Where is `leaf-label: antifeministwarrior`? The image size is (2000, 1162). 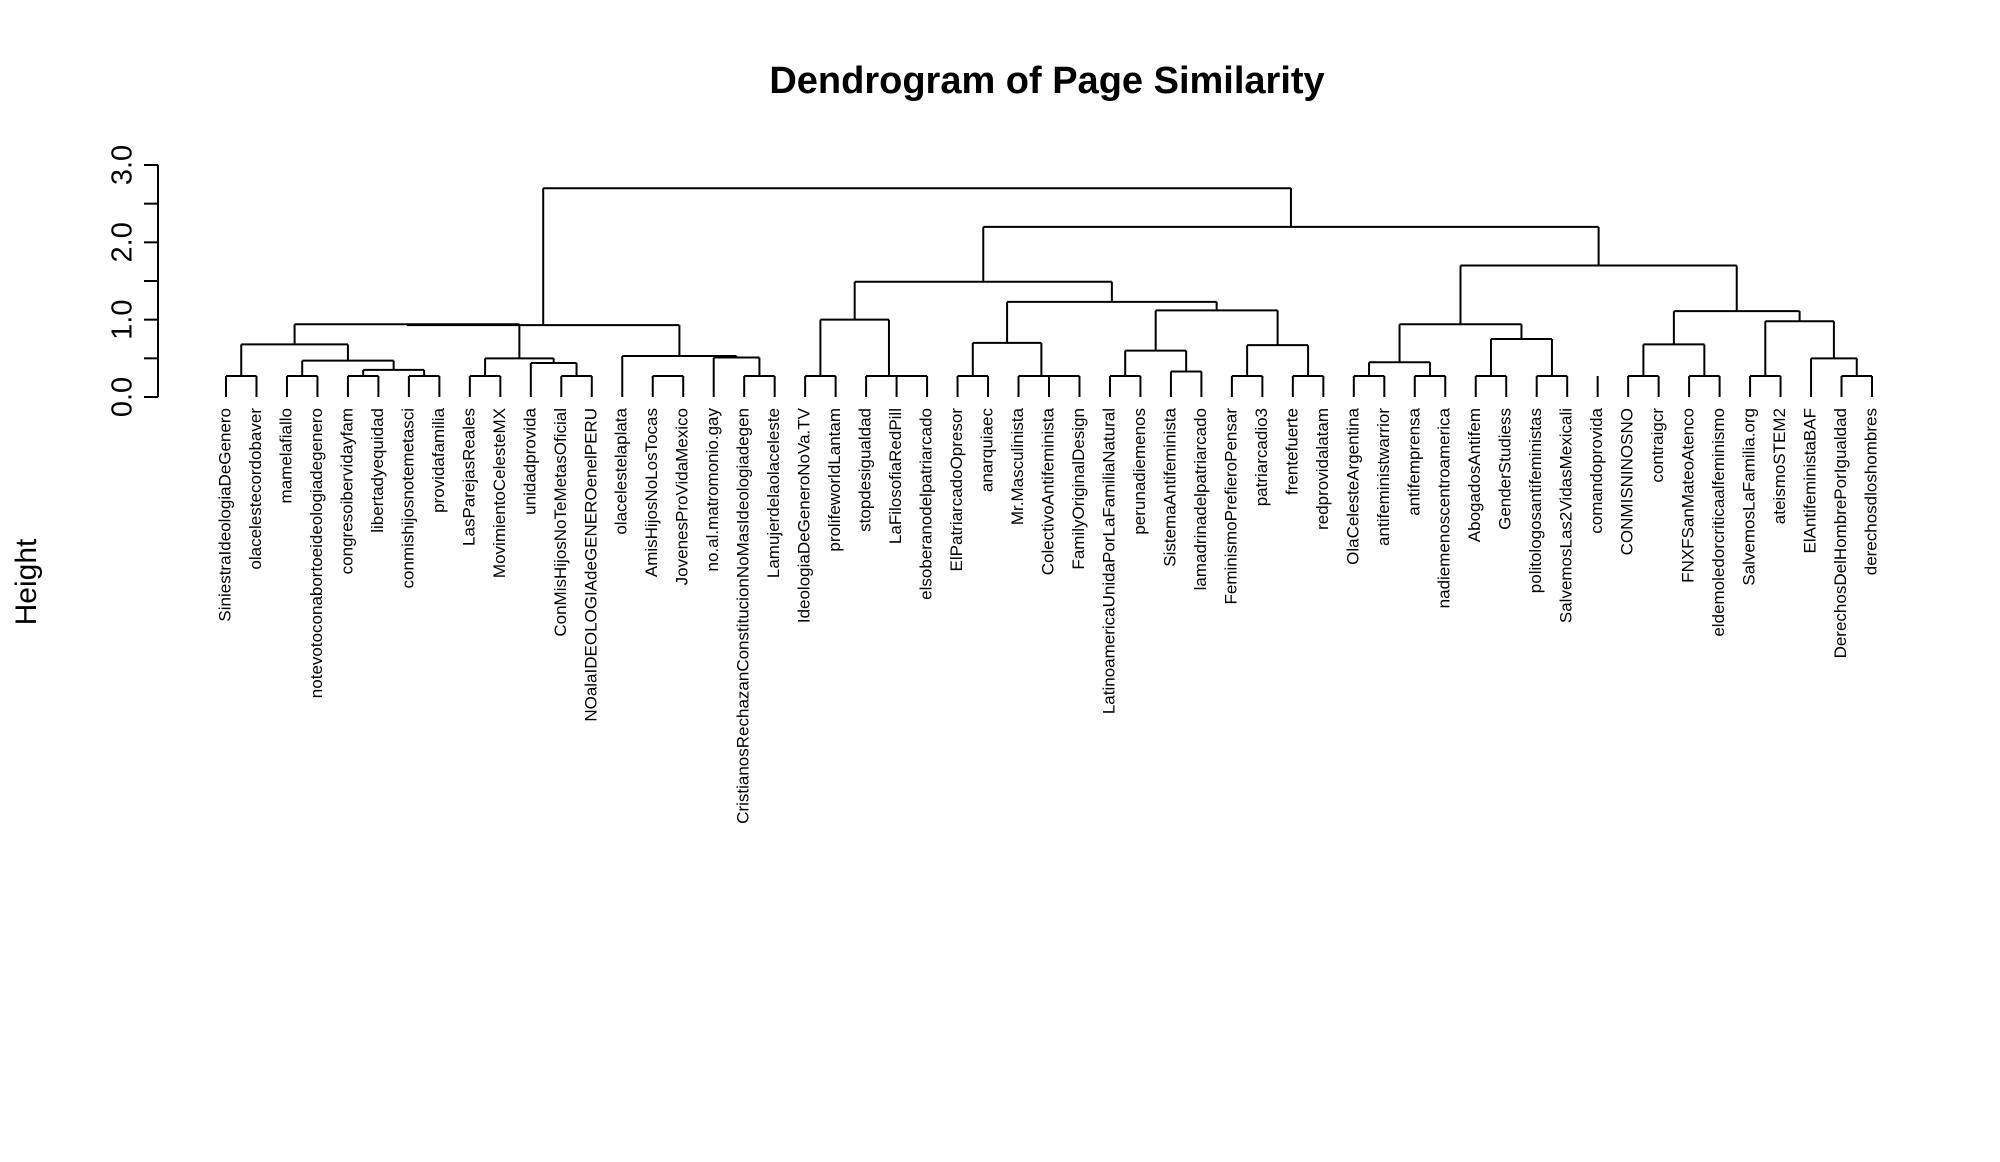 leaf-label: antifeministwarrior is located at coordinates (1383, 477).